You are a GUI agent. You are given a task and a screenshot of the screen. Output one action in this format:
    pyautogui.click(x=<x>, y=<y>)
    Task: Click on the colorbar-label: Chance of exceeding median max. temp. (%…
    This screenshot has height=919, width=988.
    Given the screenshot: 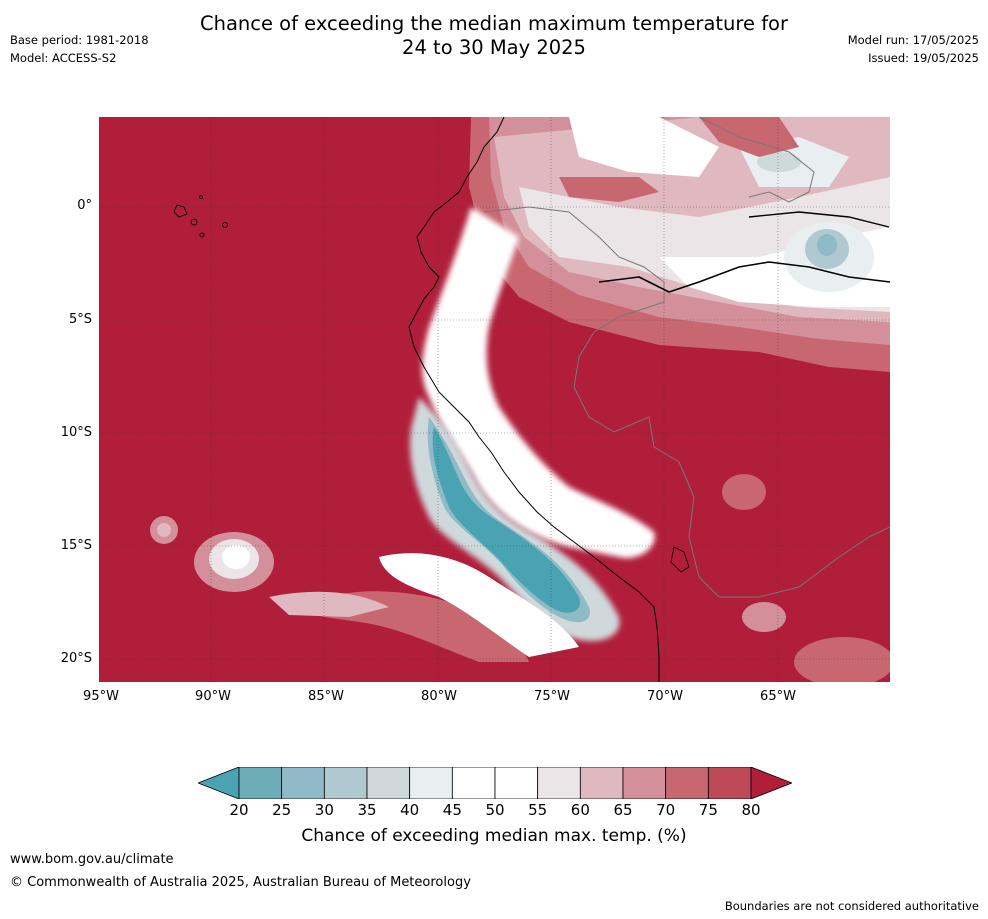 What is the action you would take?
    pyautogui.click(x=494, y=836)
    